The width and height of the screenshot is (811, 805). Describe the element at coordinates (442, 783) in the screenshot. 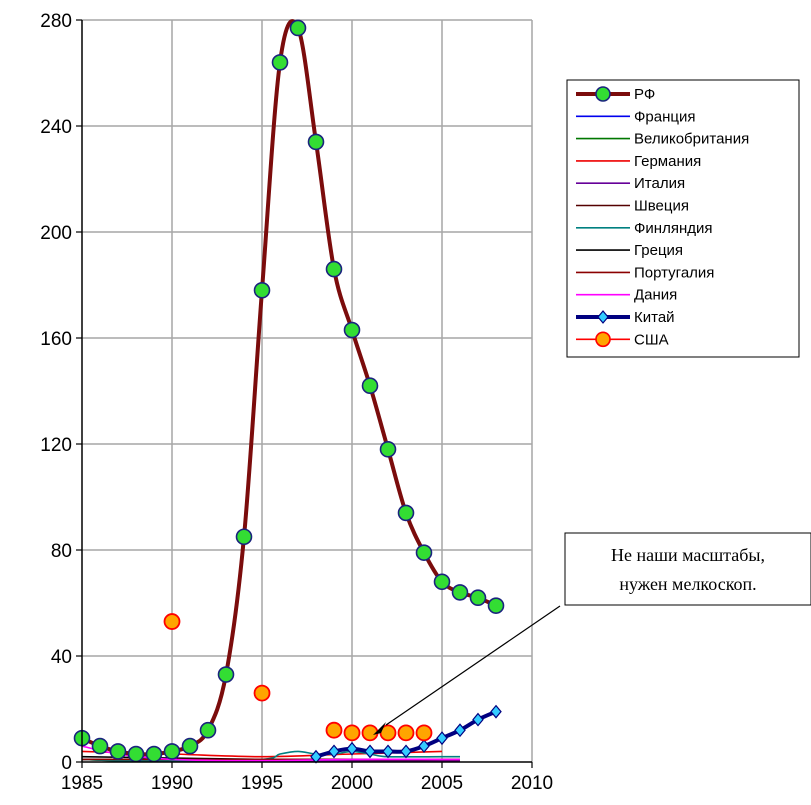

I see `x-tick-label: 2005` at that location.